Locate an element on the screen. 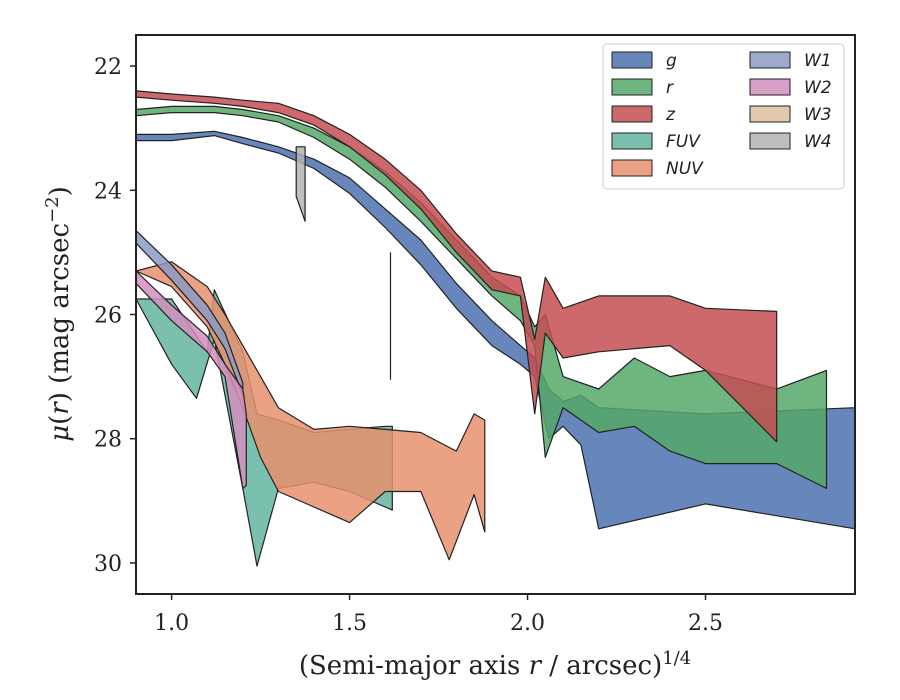  legend-label-fuv: FUV is located at coordinates (683, 142).